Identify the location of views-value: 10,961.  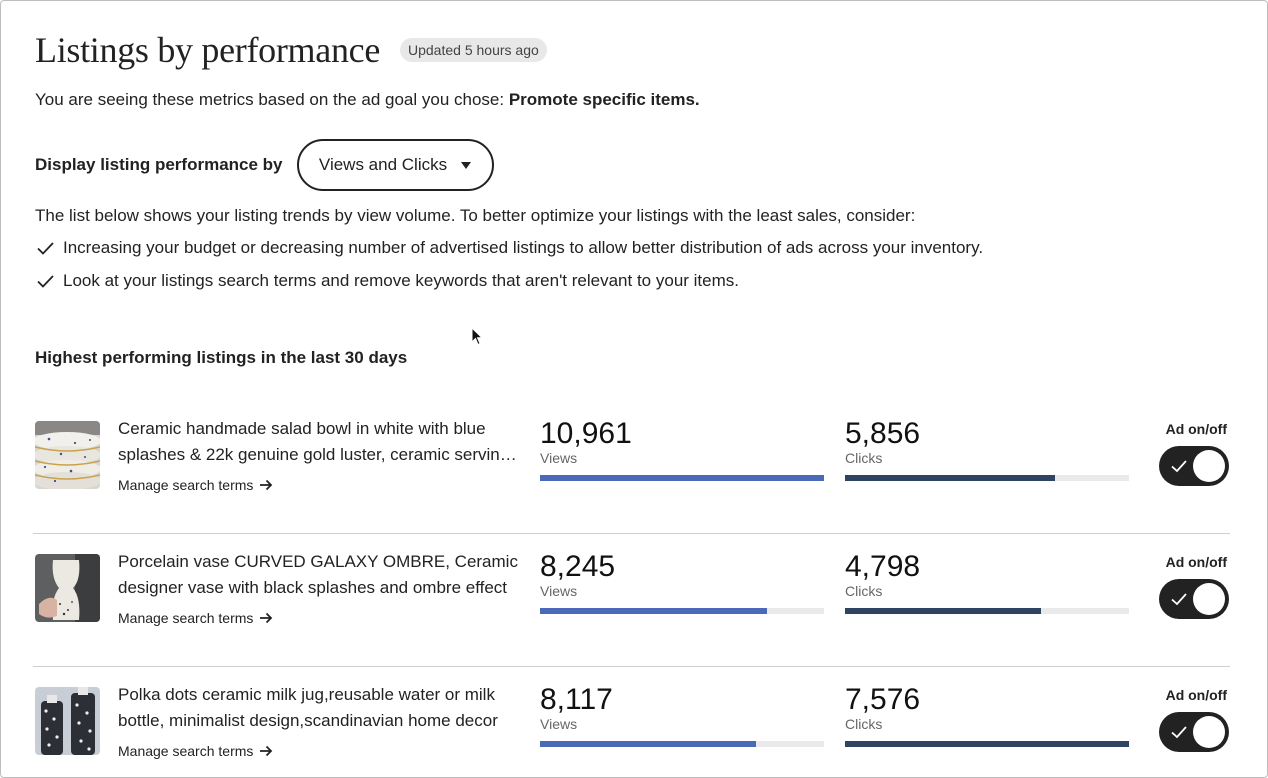
(586, 433).